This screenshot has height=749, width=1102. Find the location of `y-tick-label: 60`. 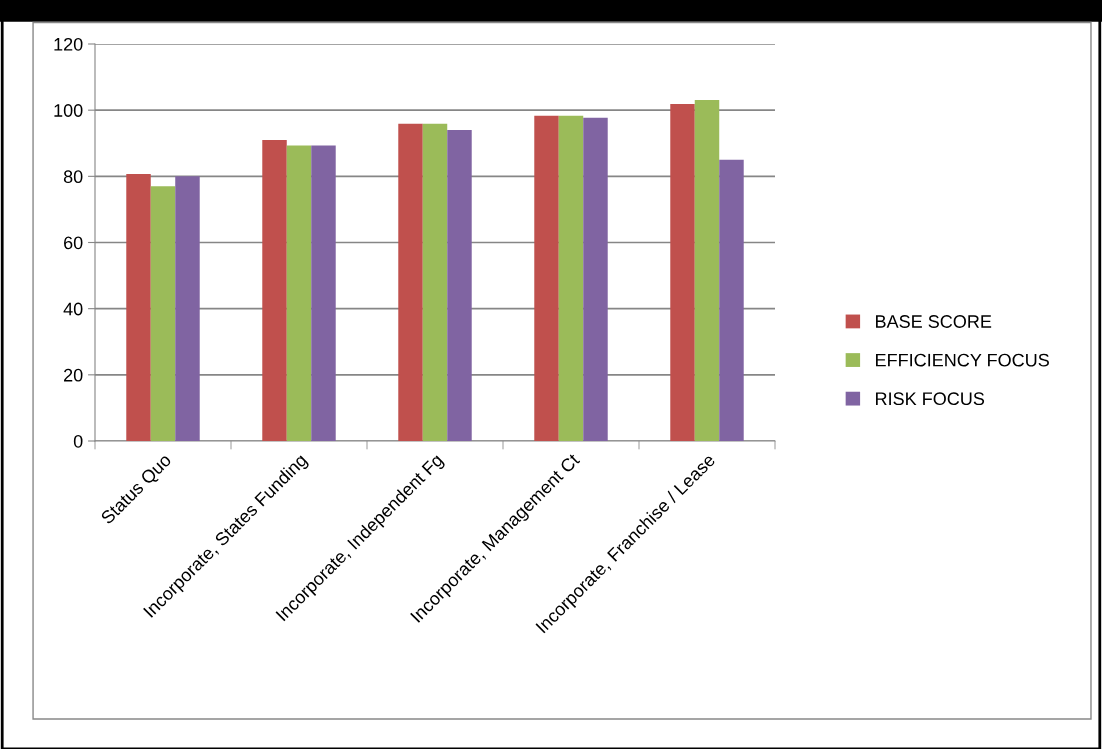

y-tick-label: 60 is located at coordinates (73, 243).